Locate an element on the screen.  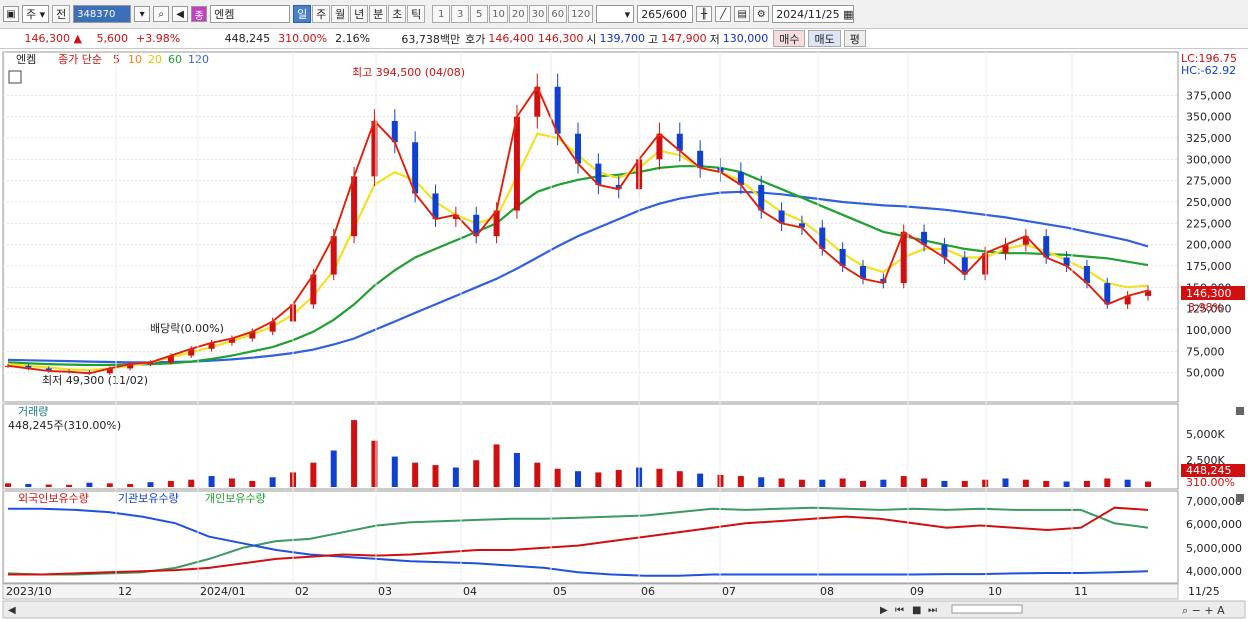
scrollbar is located at coordinates (624, 609).